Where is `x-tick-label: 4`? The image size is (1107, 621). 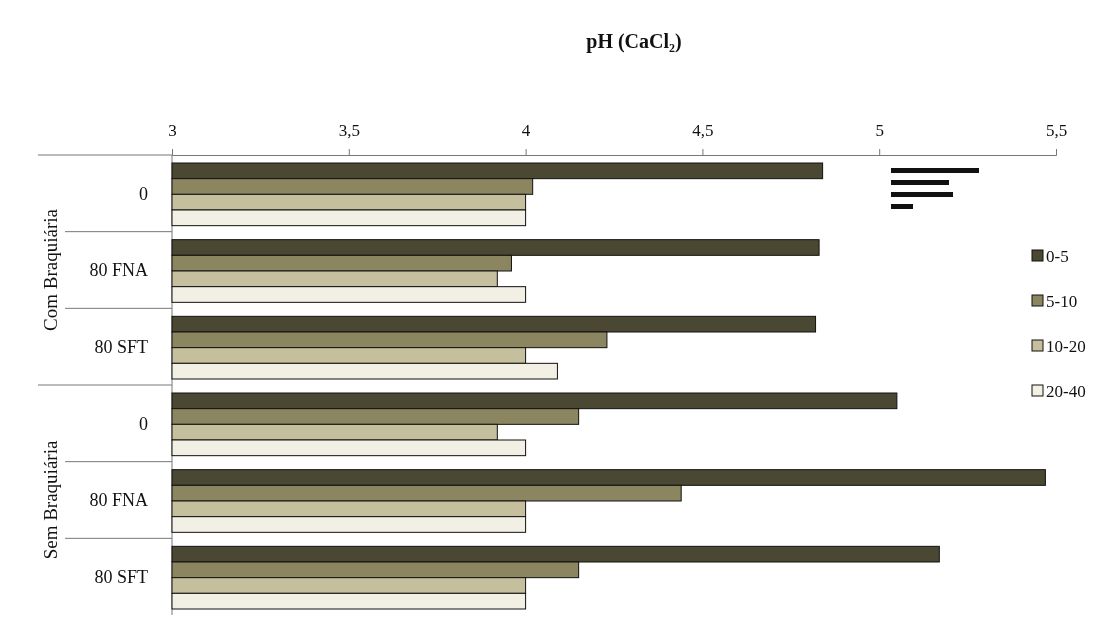
x-tick-label: 4 is located at coordinates (526, 130).